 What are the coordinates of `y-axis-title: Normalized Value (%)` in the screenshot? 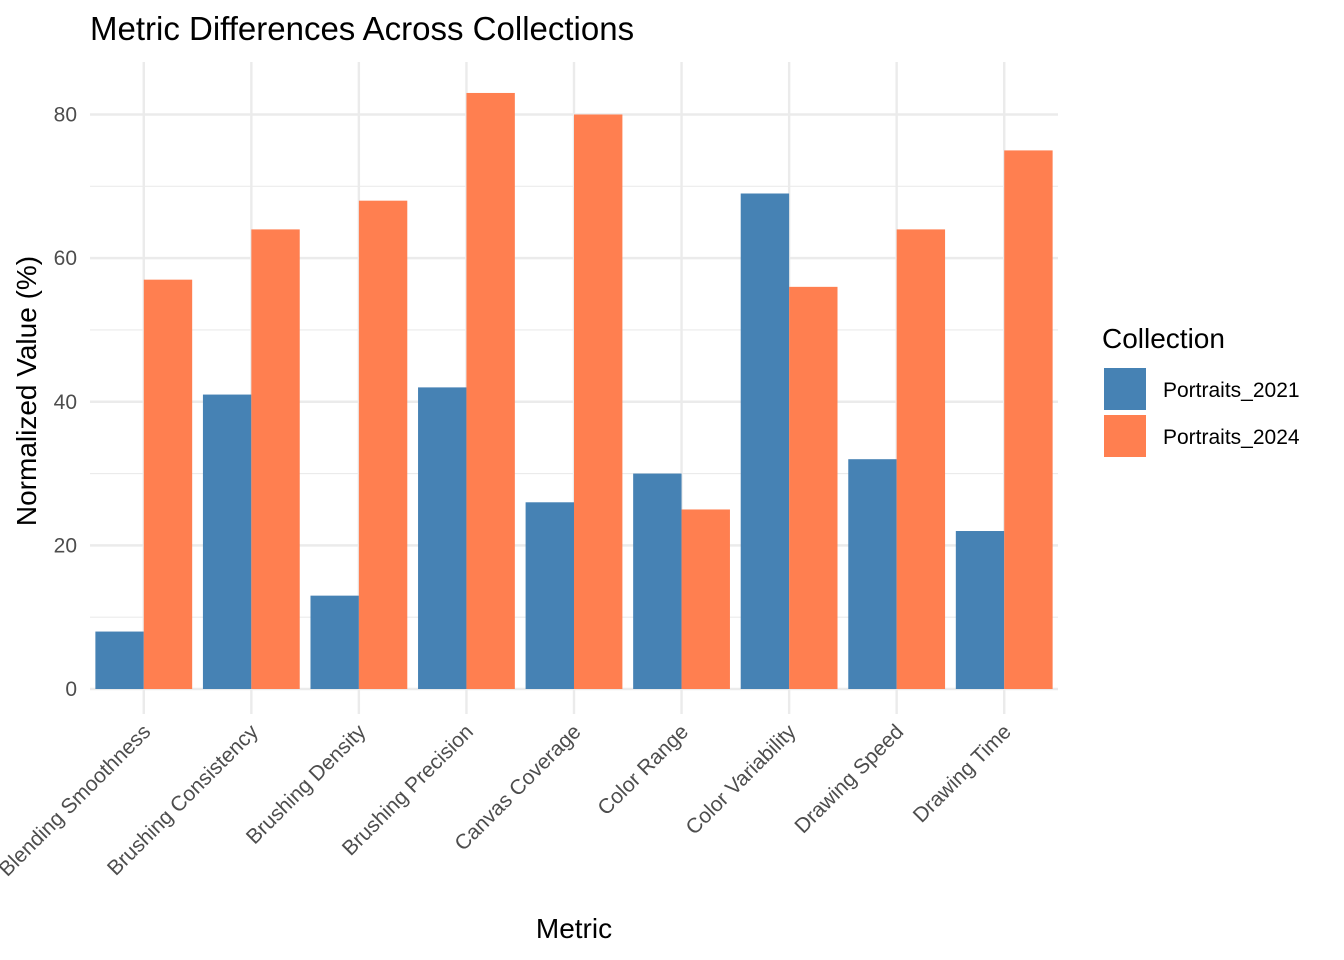 It's located at (26, 391).